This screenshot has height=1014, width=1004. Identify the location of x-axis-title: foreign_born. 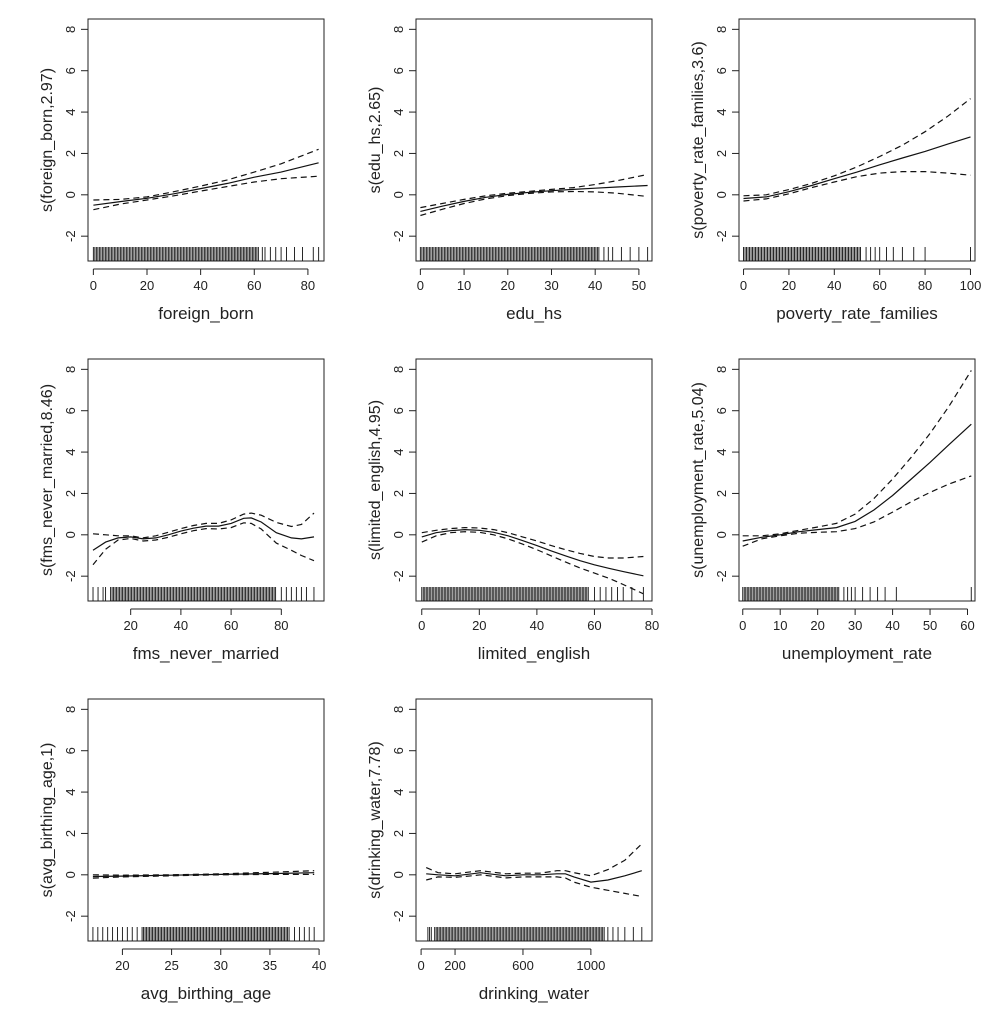
(205, 313).